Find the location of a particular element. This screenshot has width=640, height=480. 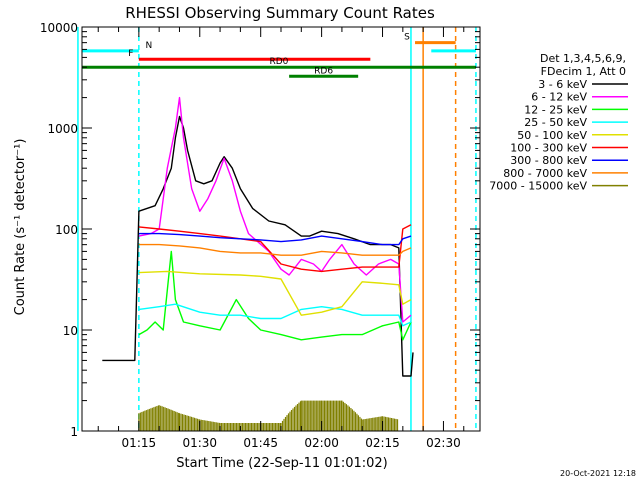

x-axis-label: Start Time (22-Sep-11 01:01:02) is located at coordinates (281, 463).